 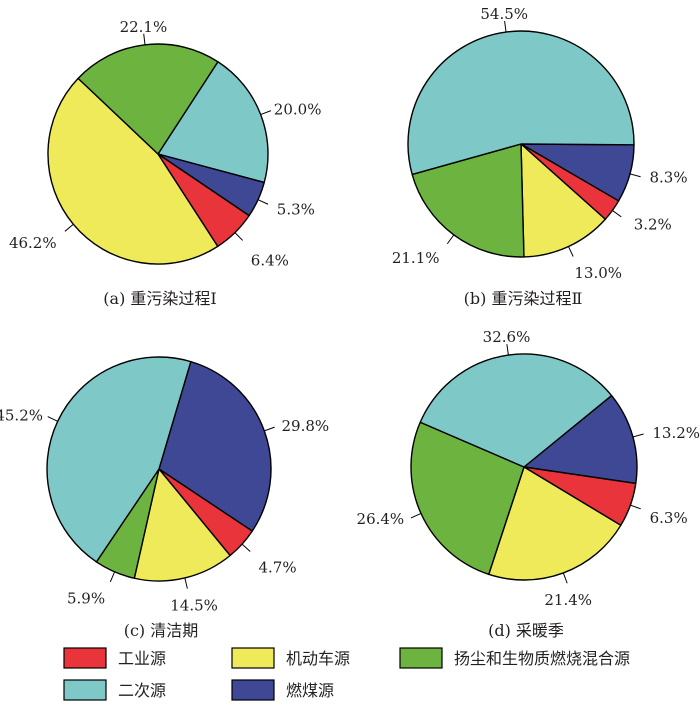 What do you see at coordinates (33, 243) in the screenshot?
I see `slice-label: 46.2%` at bounding box center [33, 243].